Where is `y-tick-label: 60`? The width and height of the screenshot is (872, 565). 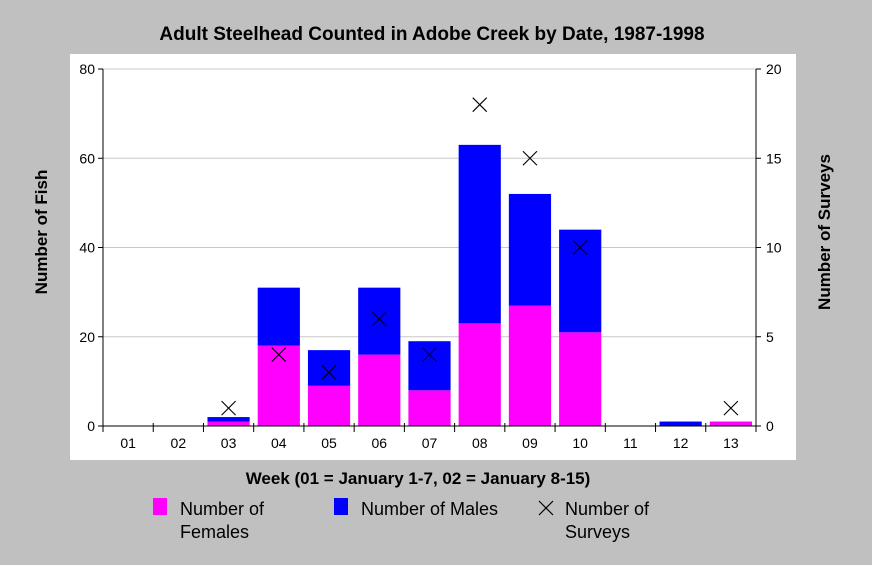 y-tick-label: 60 is located at coordinates (87, 158).